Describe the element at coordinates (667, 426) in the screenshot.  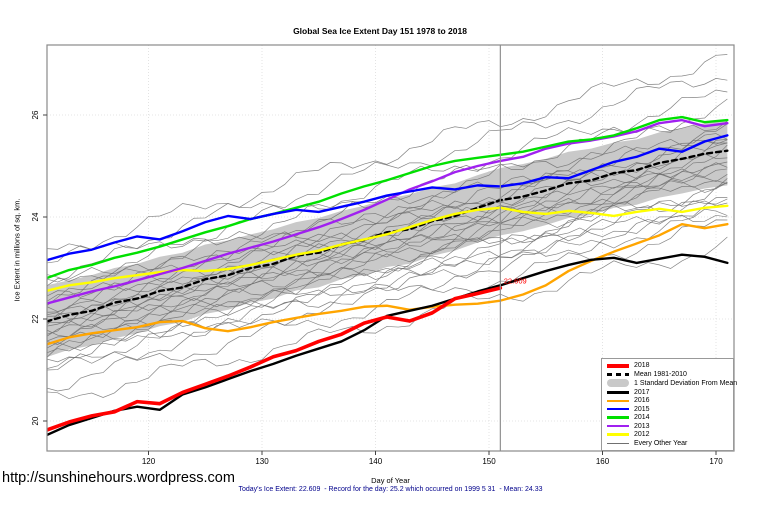
I see `legend-item-2013: 2013` at that location.